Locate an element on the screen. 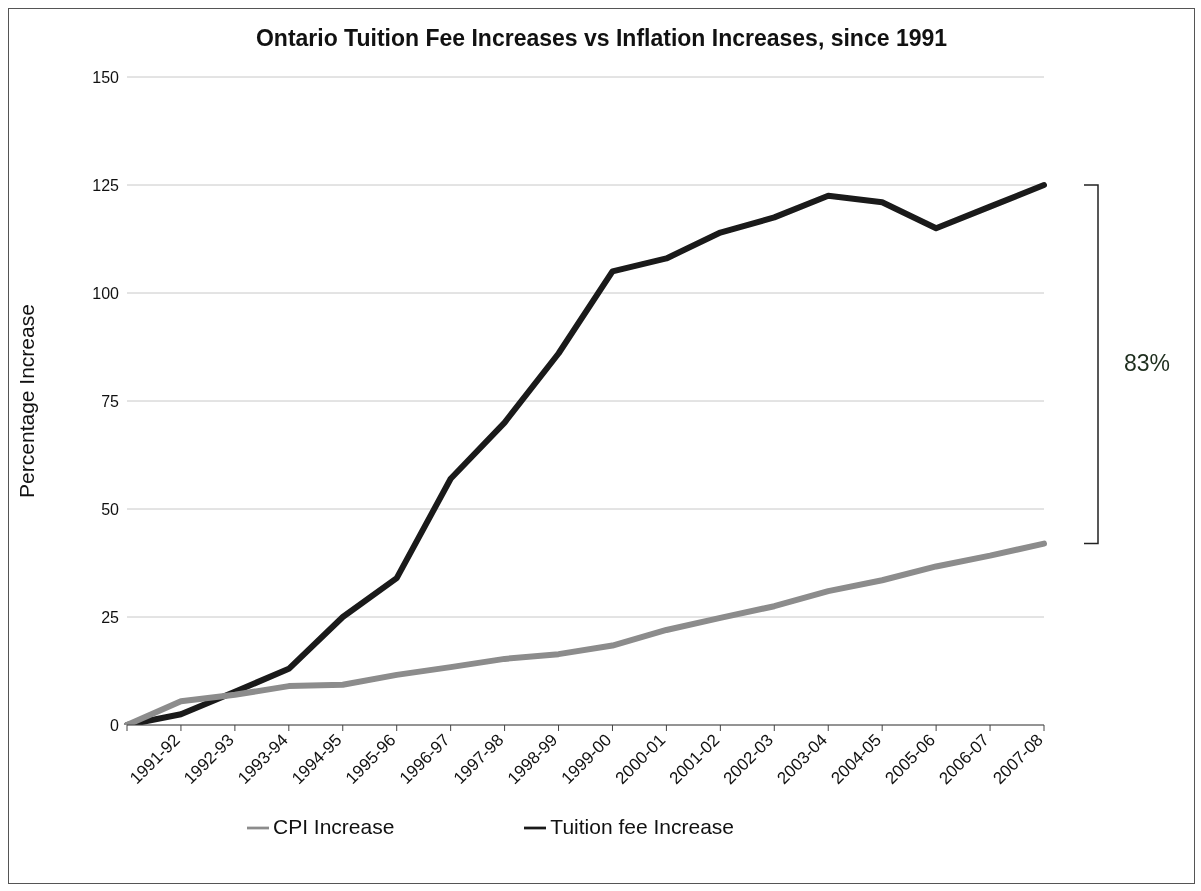 Image resolution: width=1201 pixels, height=891 pixels. legend-label: CPI Increase is located at coordinates (333, 826).